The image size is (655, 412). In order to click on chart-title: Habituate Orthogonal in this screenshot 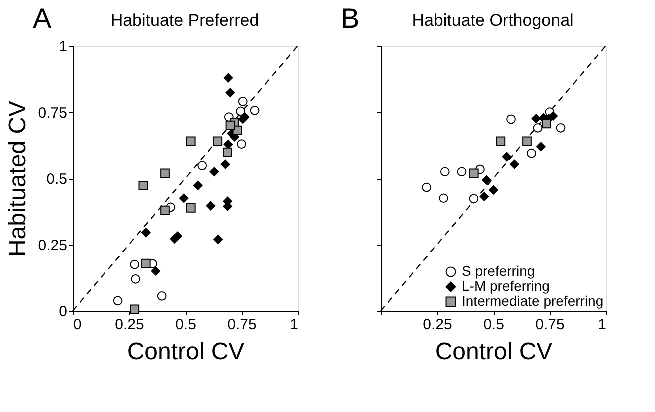, I will do `click(493, 20)`.